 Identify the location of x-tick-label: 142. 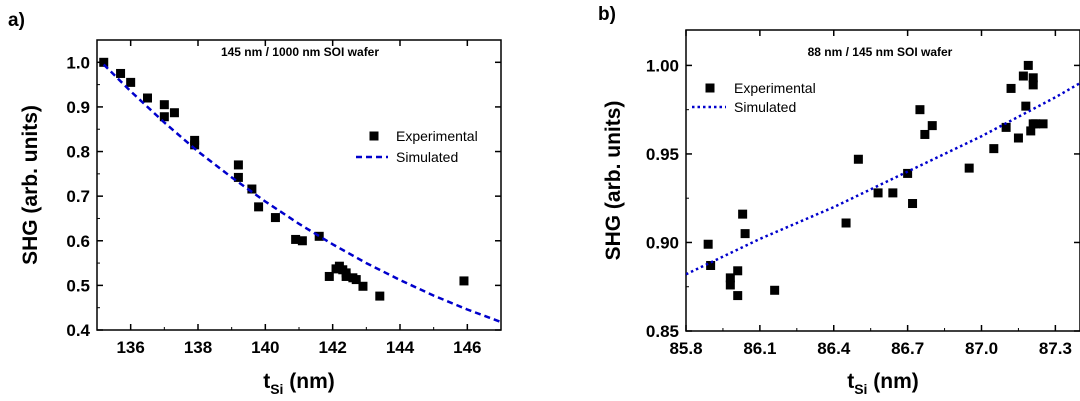
(332, 347).